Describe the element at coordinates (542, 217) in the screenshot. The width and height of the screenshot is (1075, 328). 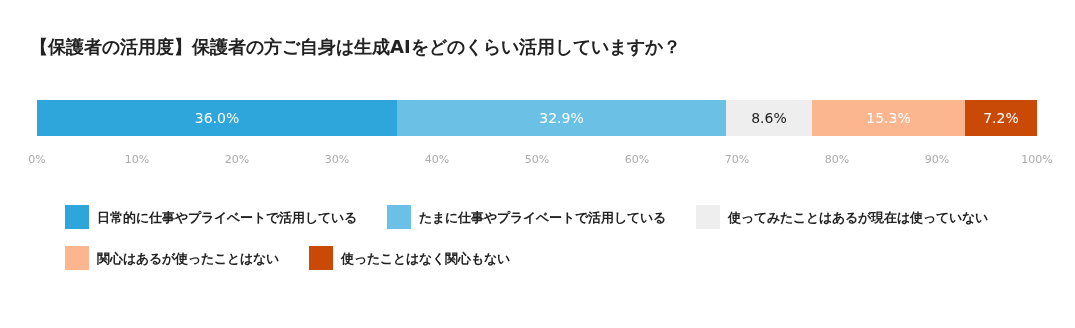
I see `legend-label: たまに仕事やプライベートで活用している` at that location.